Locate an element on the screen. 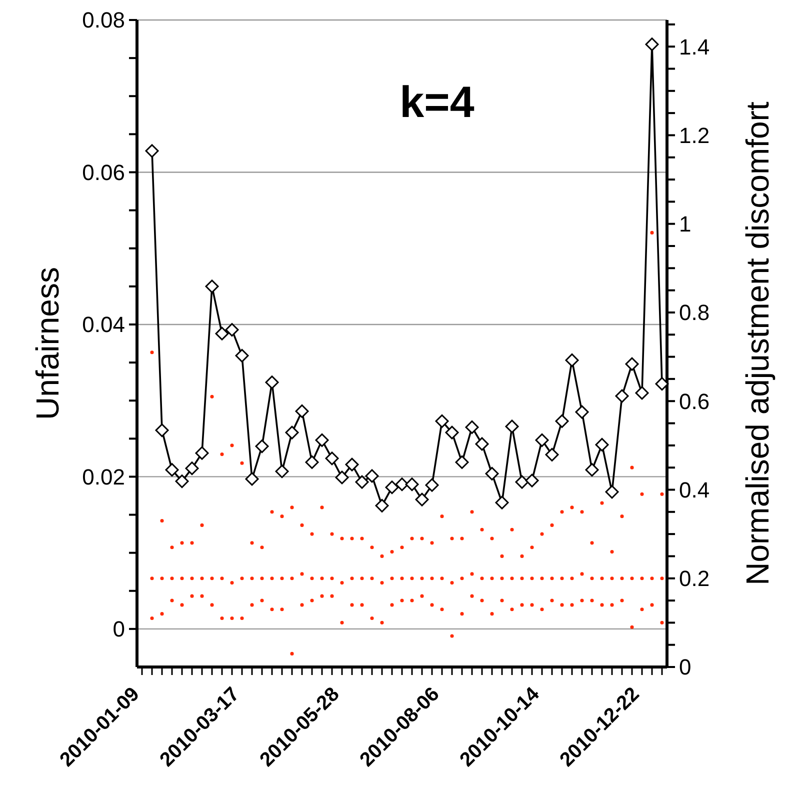 This screenshot has width=785, height=789. y2-tick-label: 0.4 is located at coordinates (694, 489).